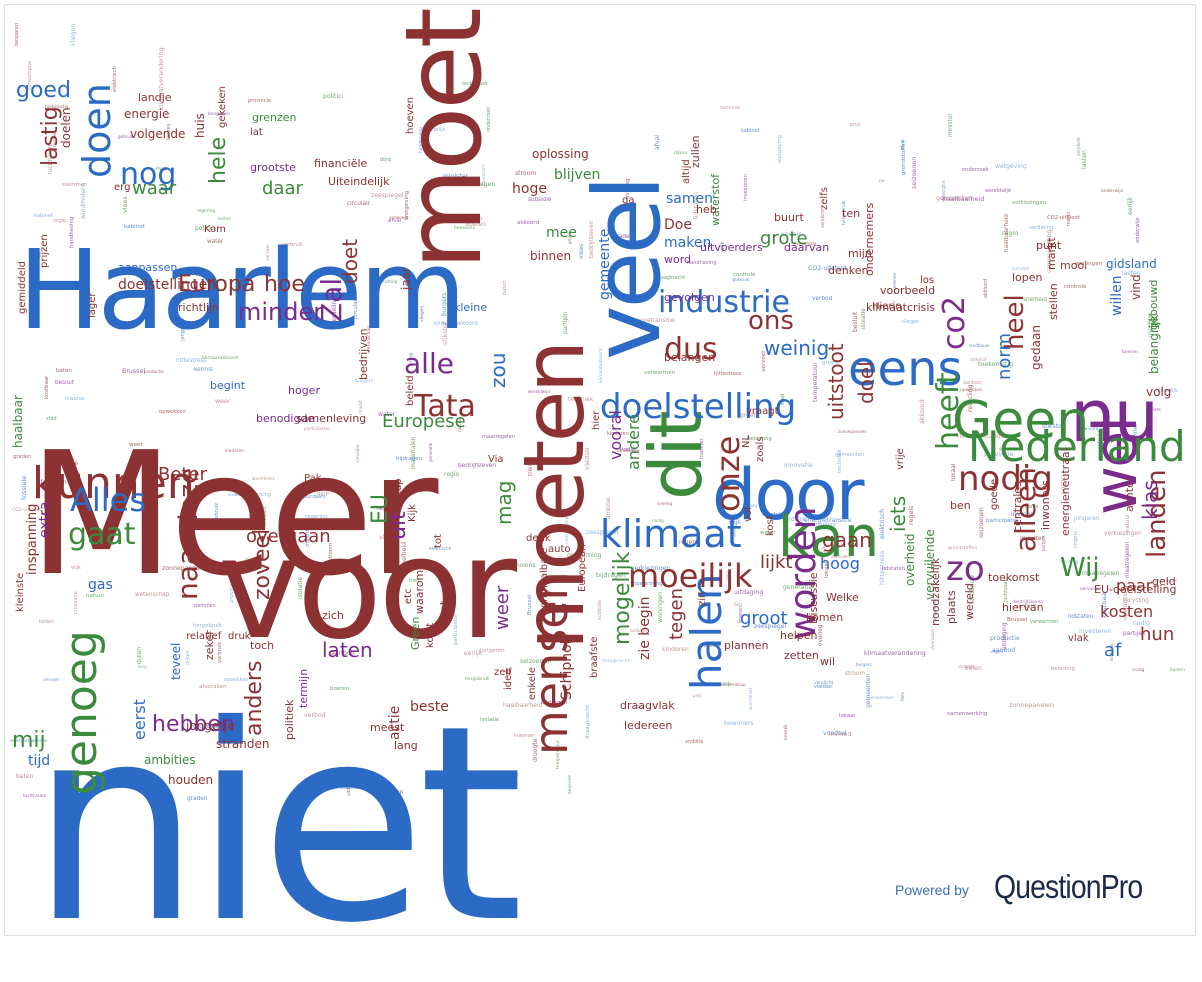  What do you see at coordinates (569, 784) in the screenshot?
I see `filler-word: besparen` at bounding box center [569, 784].